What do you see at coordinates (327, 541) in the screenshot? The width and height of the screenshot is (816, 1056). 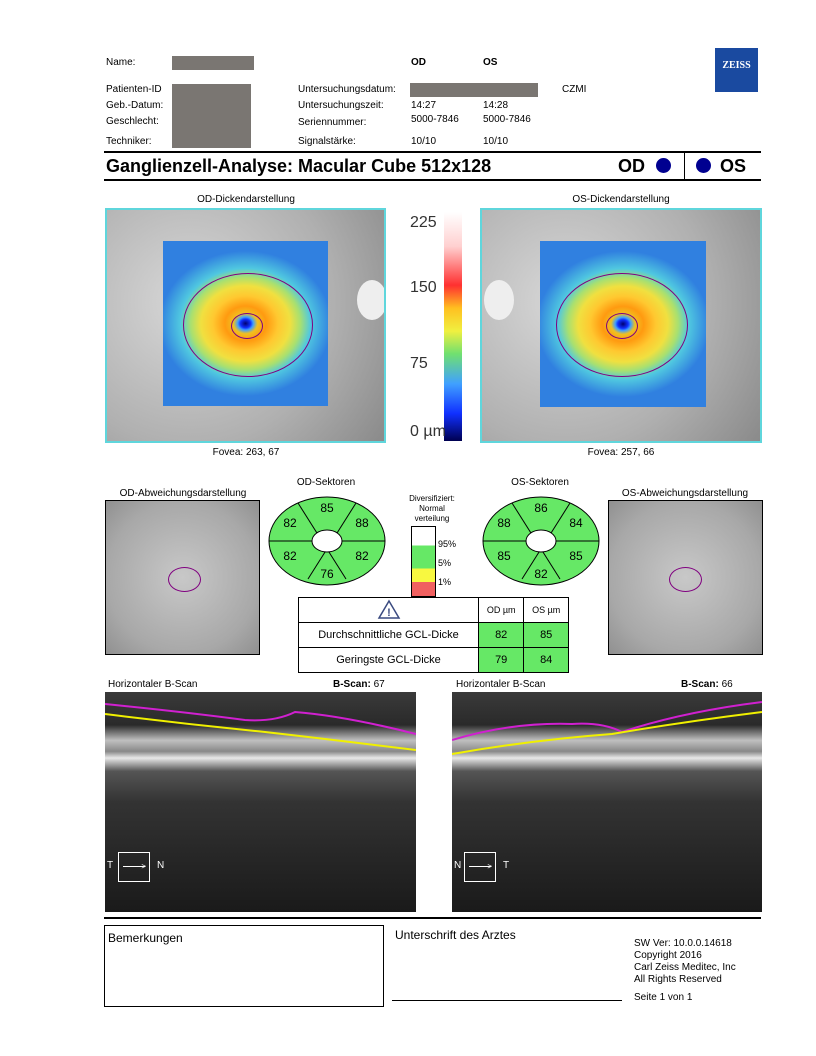 I see `od-sector-chart: 85 82 88 82 82 76` at bounding box center [327, 541].